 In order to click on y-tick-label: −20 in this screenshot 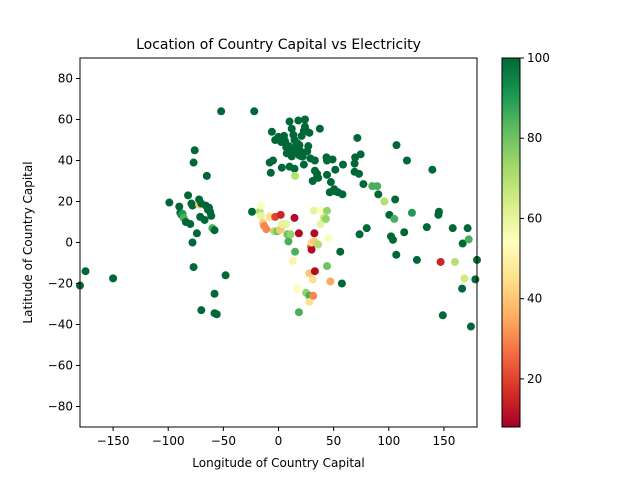, I will do `click(60, 284)`.